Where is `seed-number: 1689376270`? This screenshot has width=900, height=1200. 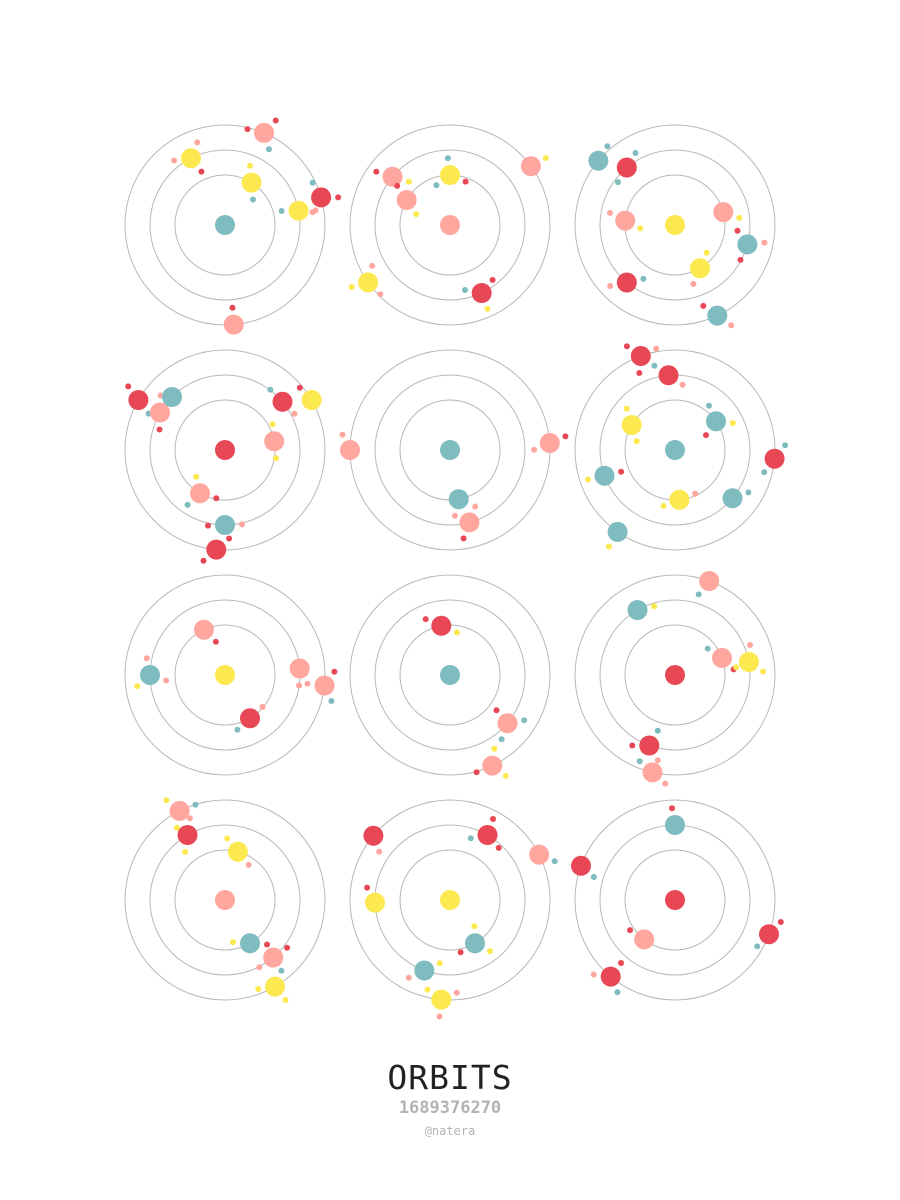 seed-number: 1689376270 is located at coordinates (450, 1108).